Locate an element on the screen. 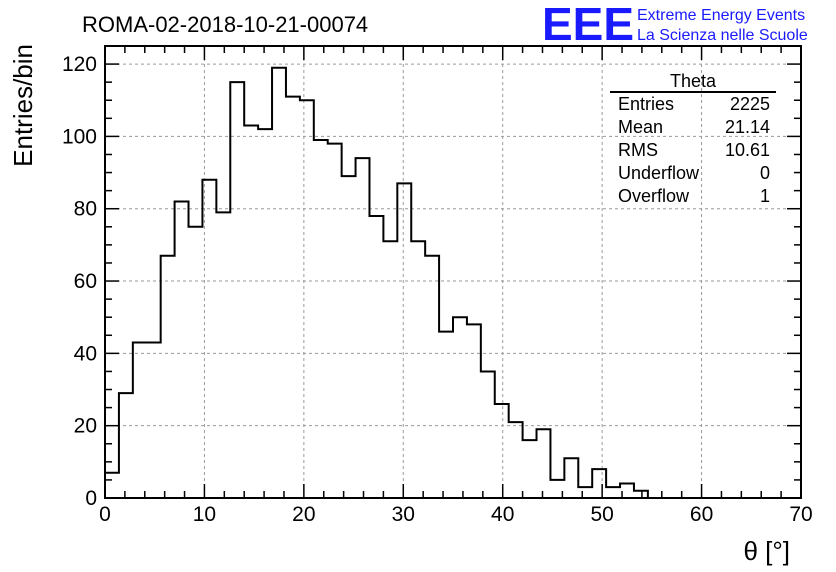  y-tick-label: 80 is located at coordinates (85, 209).